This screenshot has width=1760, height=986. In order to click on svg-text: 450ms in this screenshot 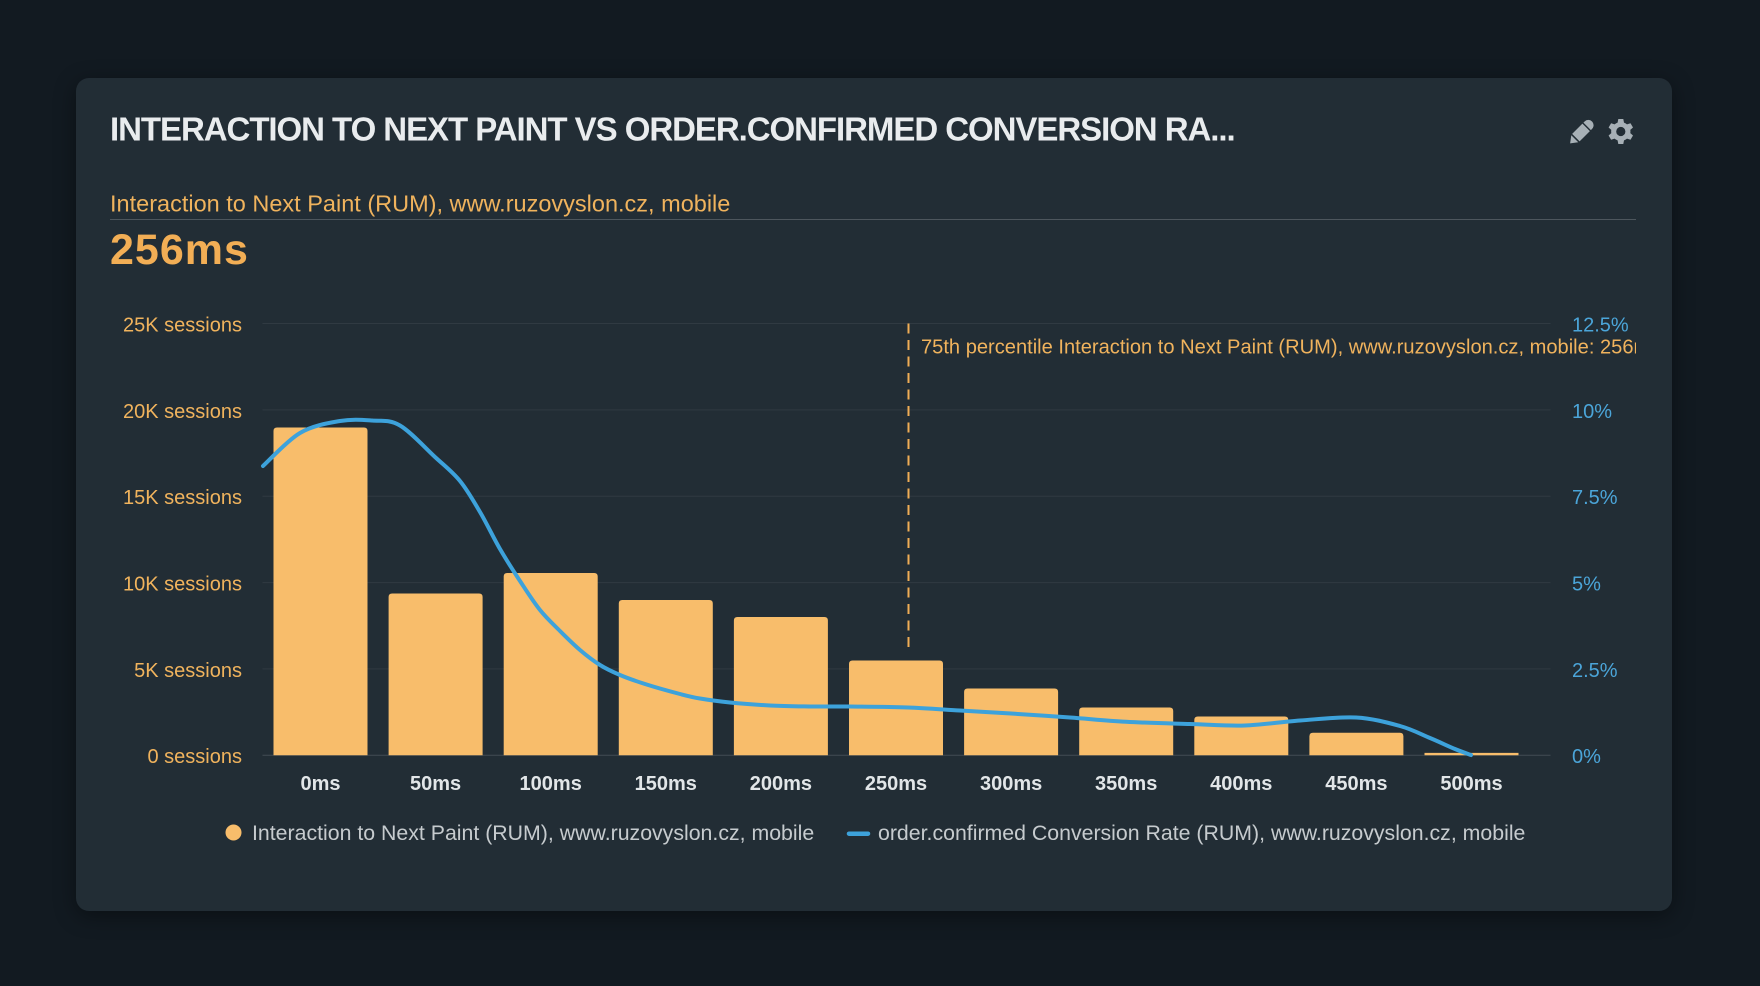, I will do `click(1356, 784)`.